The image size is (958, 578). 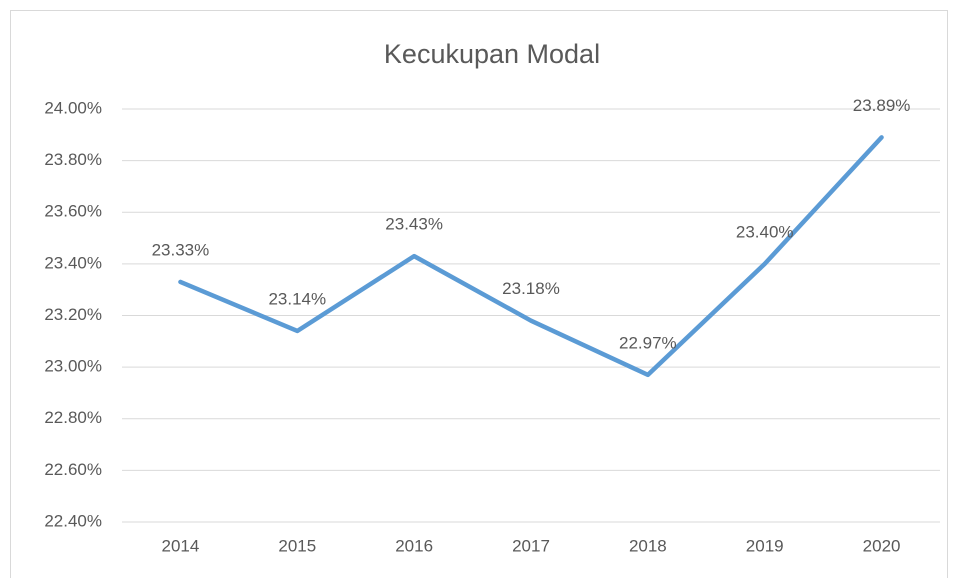 What do you see at coordinates (73, 159) in the screenshot?
I see `y-tick-label: 23.80%` at bounding box center [73, 159].